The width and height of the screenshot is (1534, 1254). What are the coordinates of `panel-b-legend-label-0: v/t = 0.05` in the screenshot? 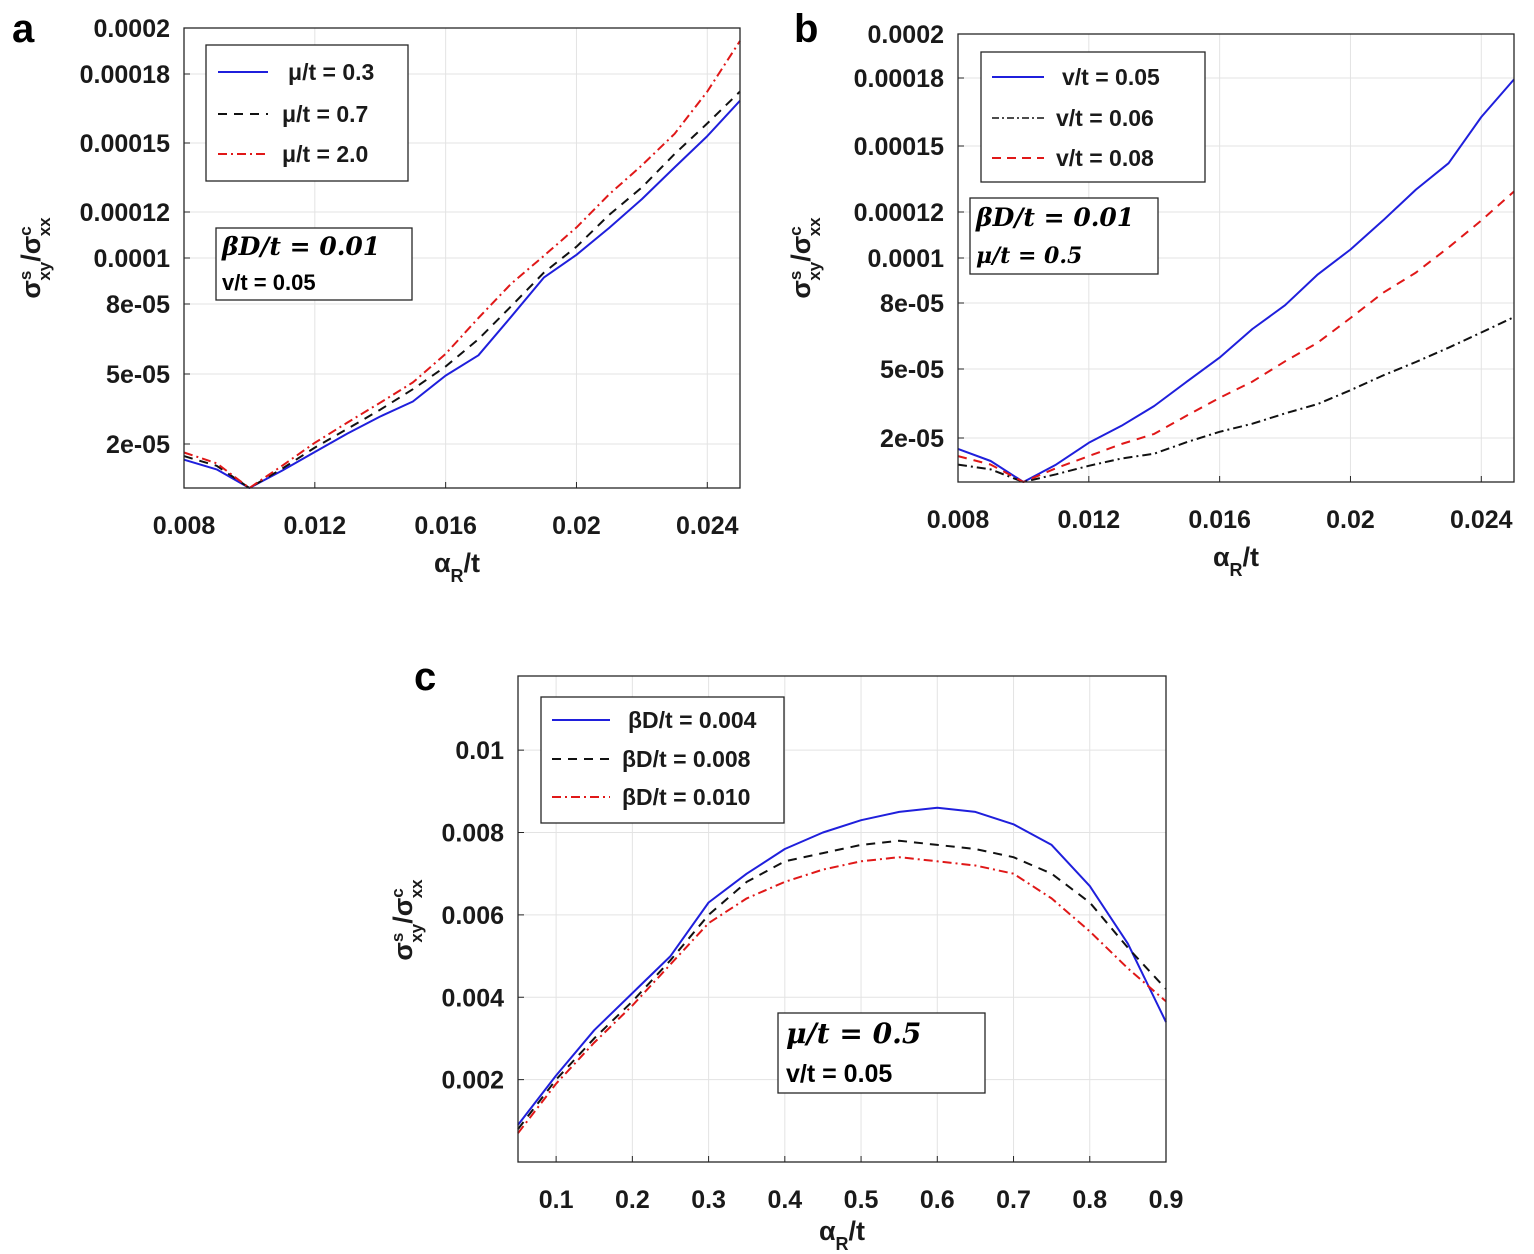 It's located at (1111, 77).